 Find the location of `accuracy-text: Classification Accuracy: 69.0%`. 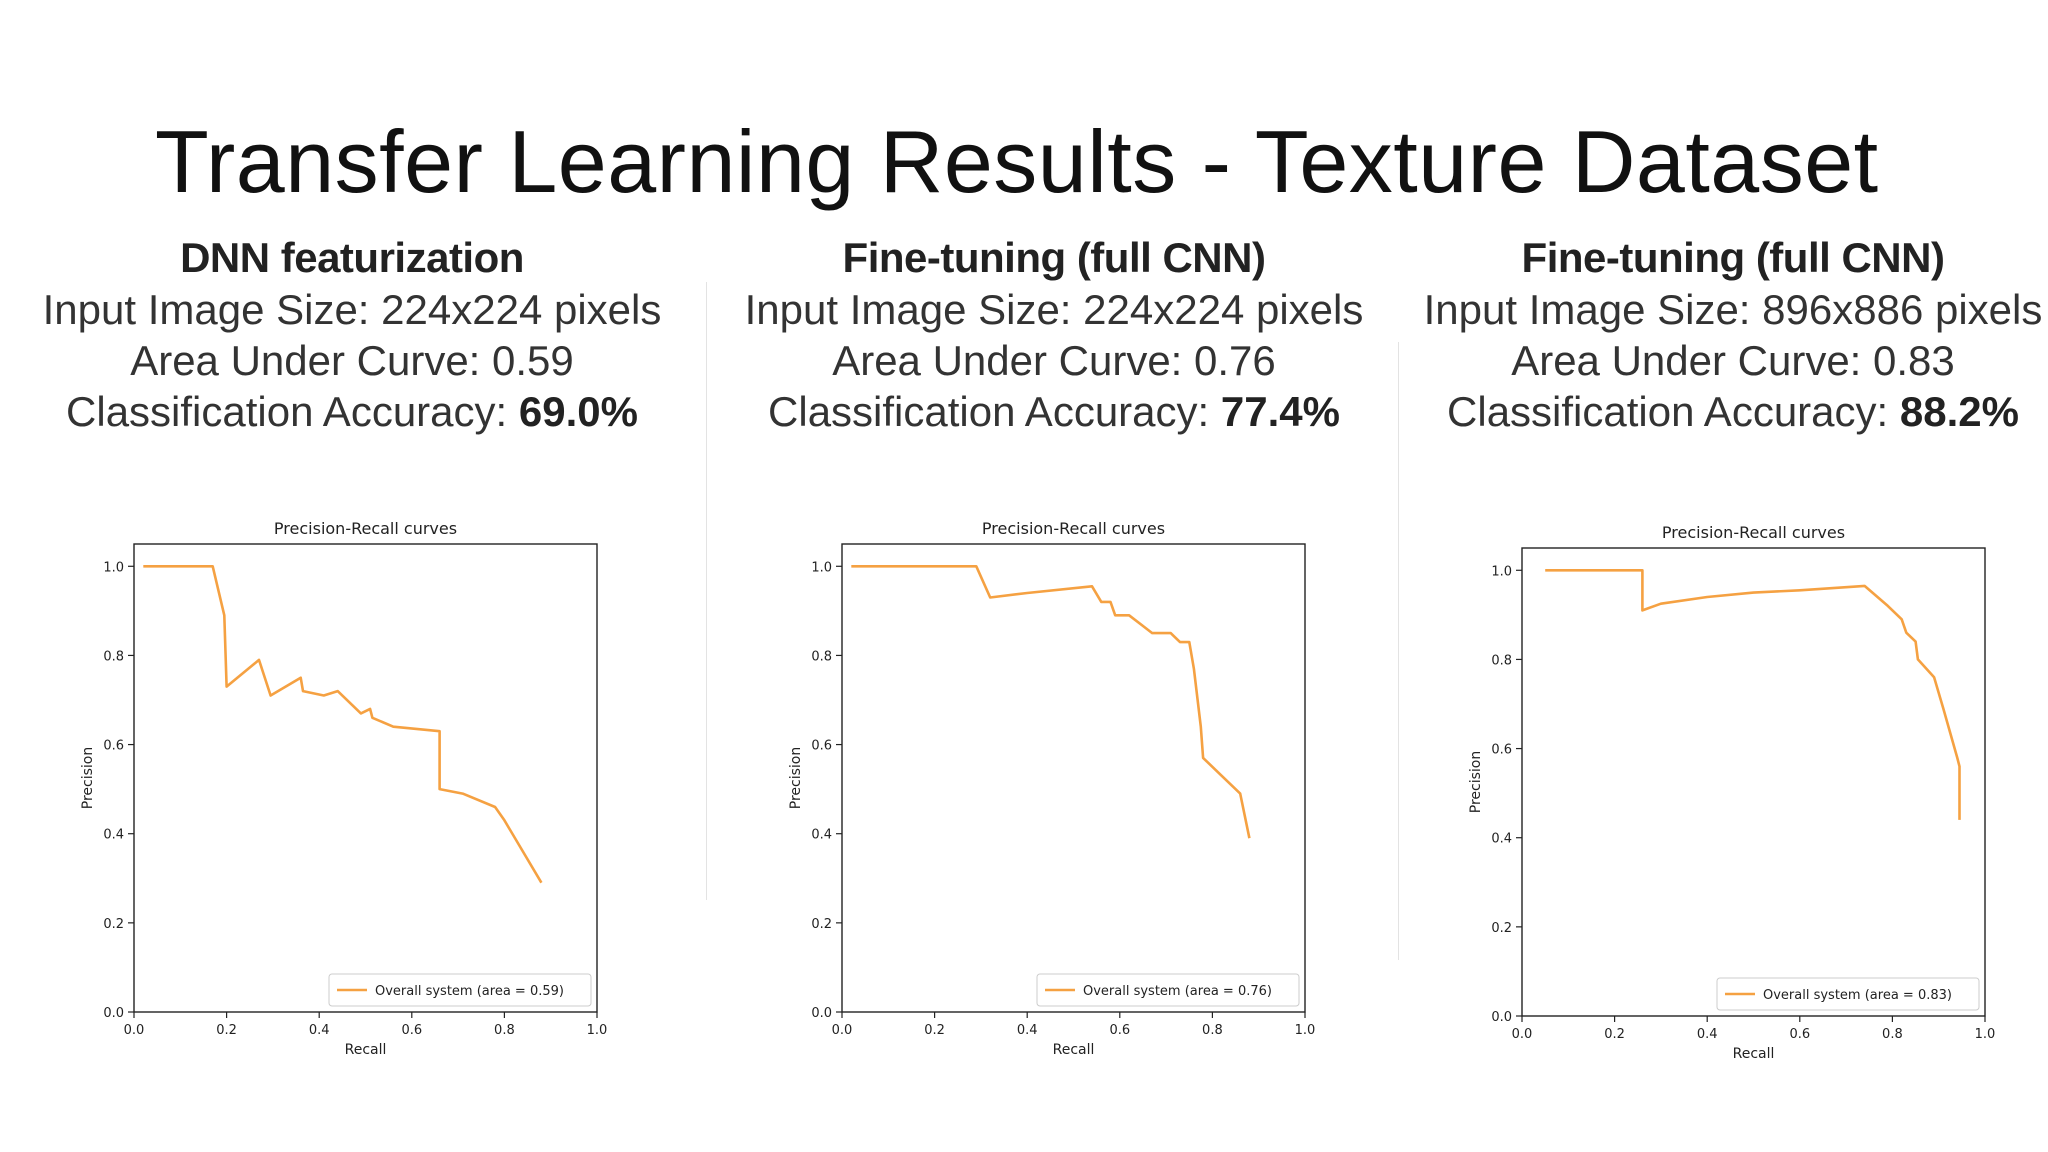

accuracy-text: Classification Accuracy: 69.0% is located at coordinates (352, 411).